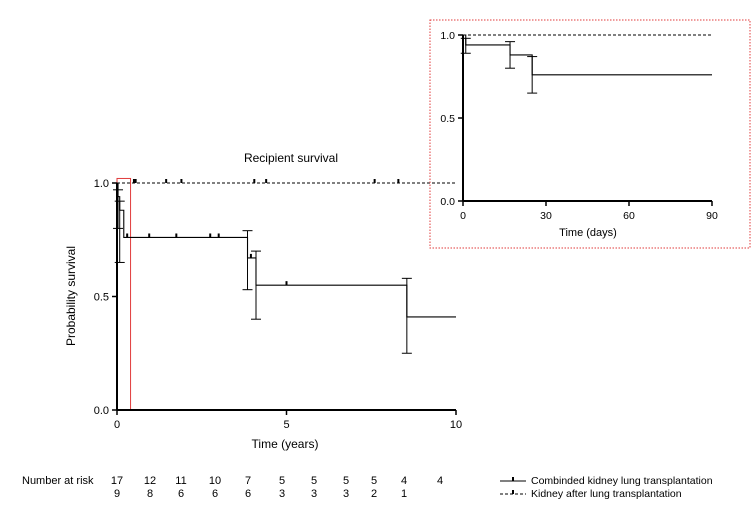  Describe the element at coordinates (215, 481) in the screenshot. I see `risk-cell: 10` at that location.